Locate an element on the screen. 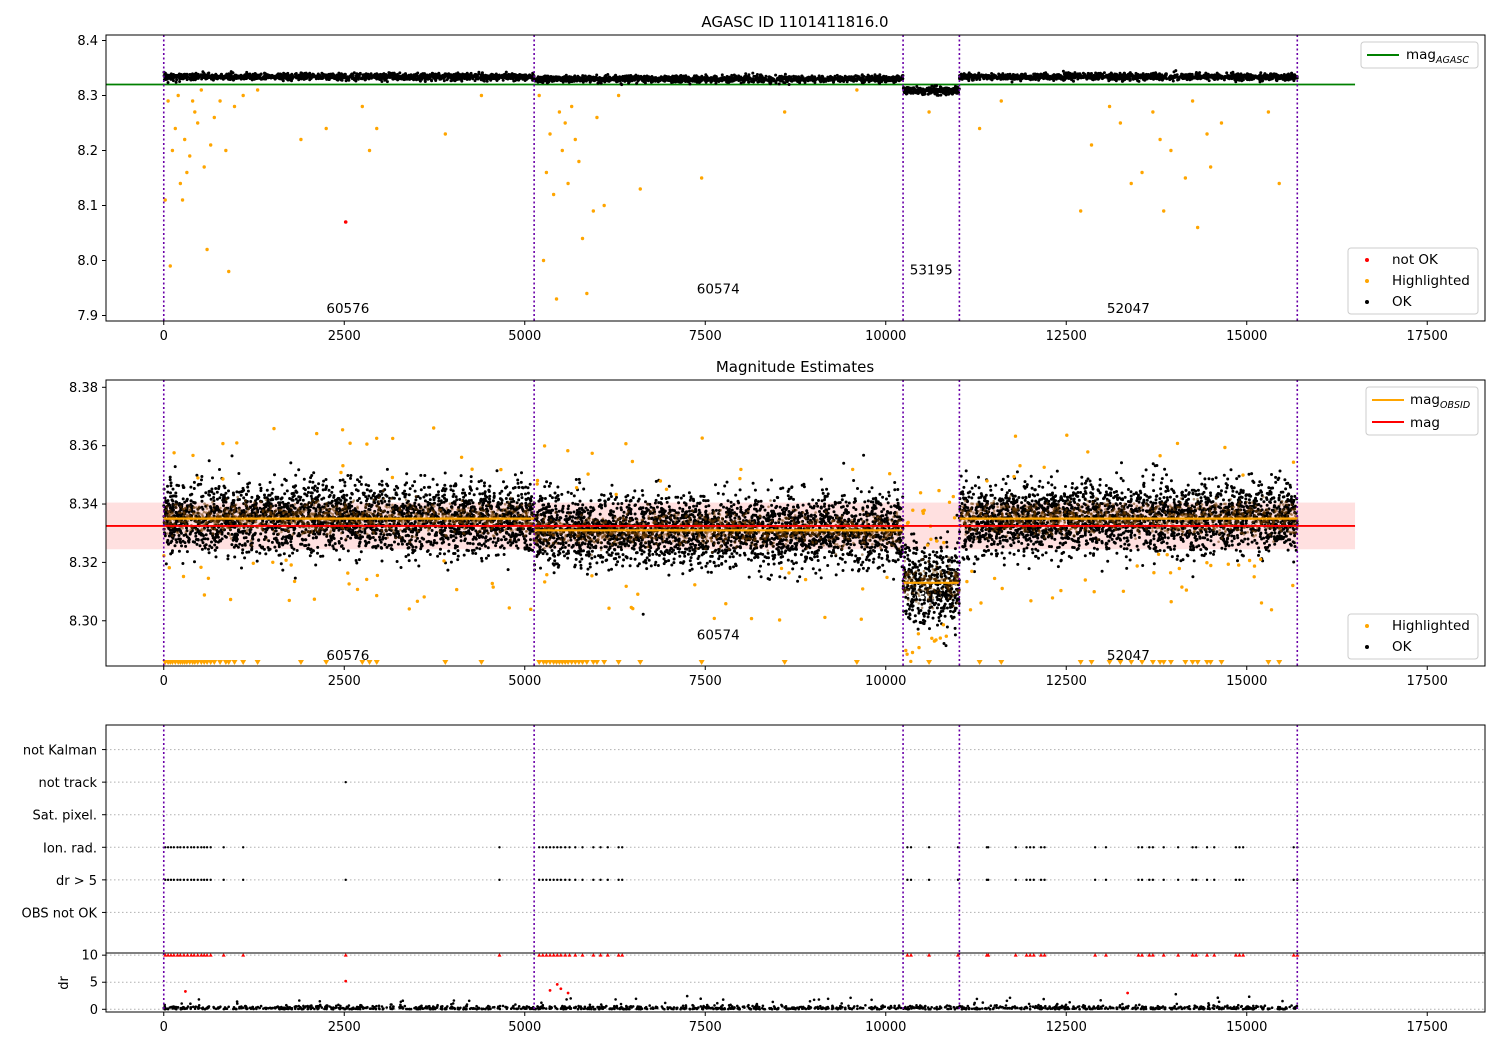  x-tick-label: 15000 is located at coordinates (1246, 336).